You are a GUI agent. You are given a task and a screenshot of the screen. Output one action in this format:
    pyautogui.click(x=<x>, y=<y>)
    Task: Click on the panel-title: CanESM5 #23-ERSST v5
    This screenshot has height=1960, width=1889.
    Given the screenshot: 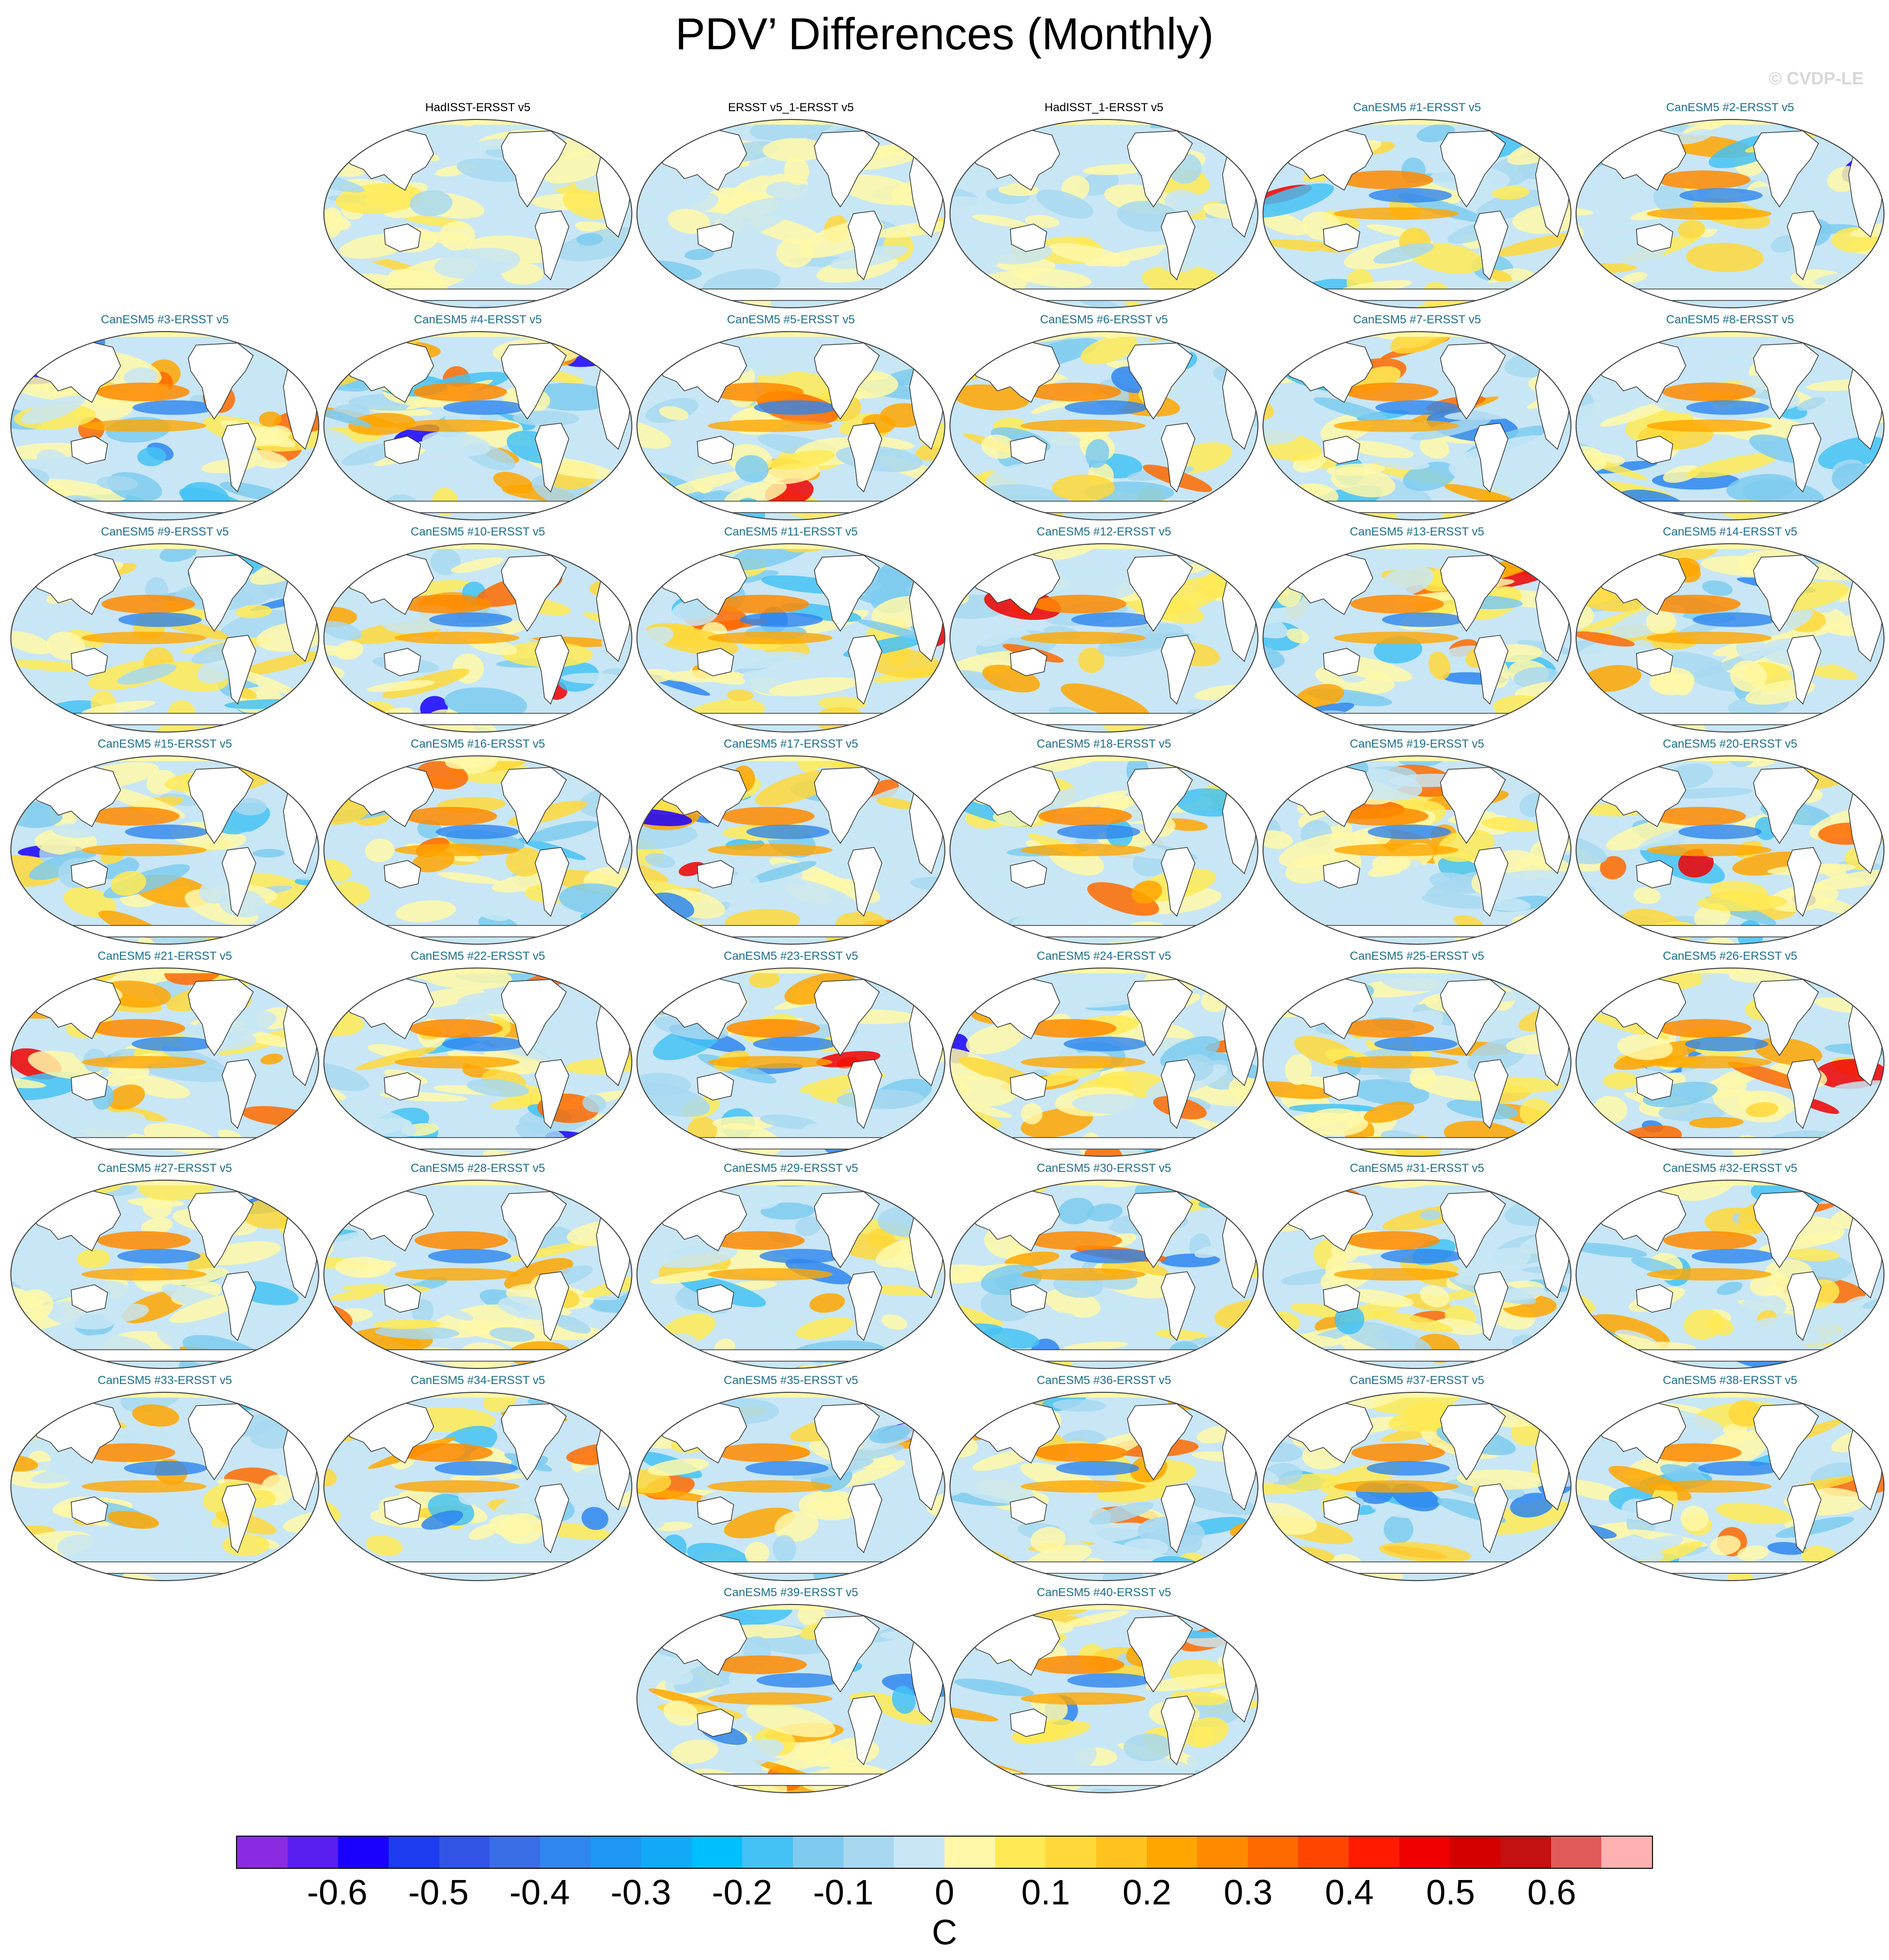 What is the action you would take?
    pyautogui.click(x=791, y=956)
    